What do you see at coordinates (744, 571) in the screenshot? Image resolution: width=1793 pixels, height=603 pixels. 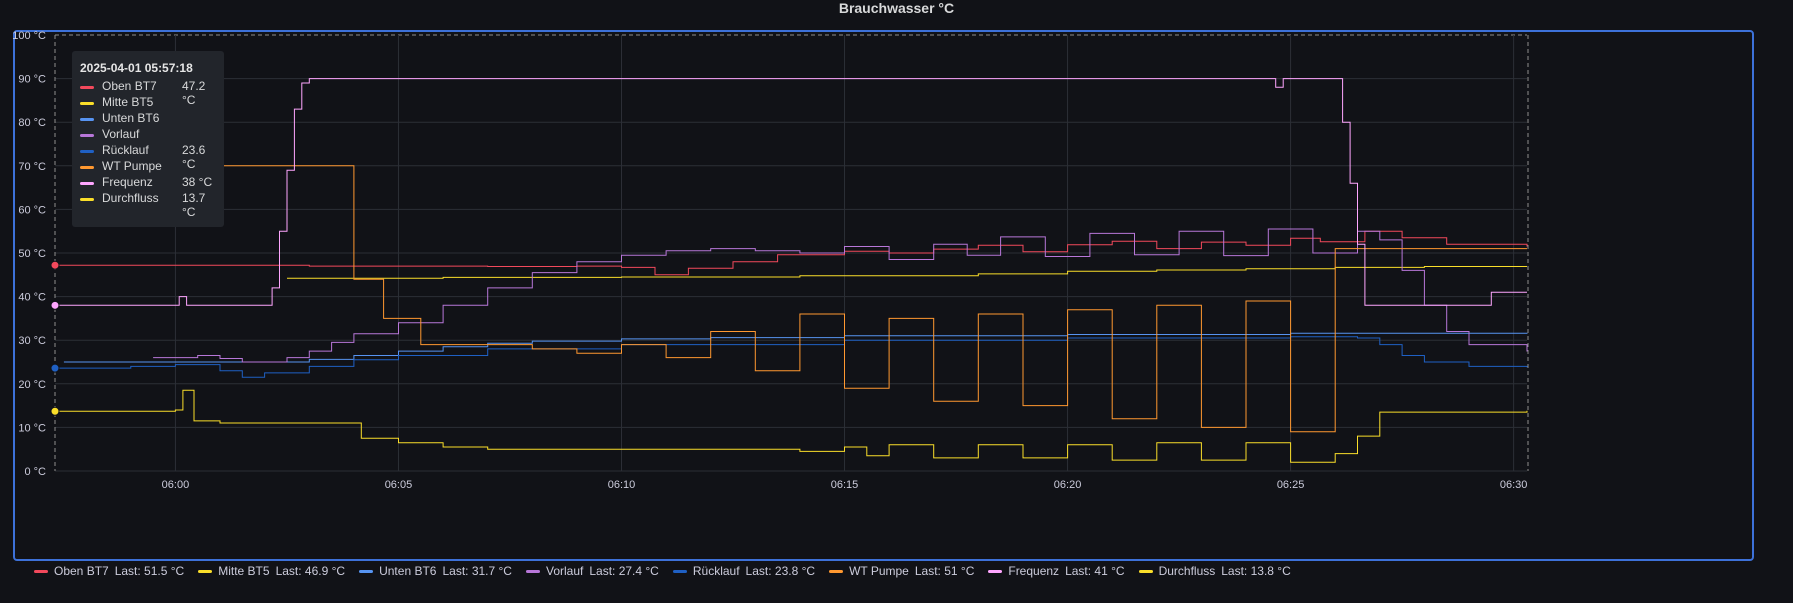 I see `legend-item: Rücklauf Last: 23.8 °C` at bounding box center [744, 571].